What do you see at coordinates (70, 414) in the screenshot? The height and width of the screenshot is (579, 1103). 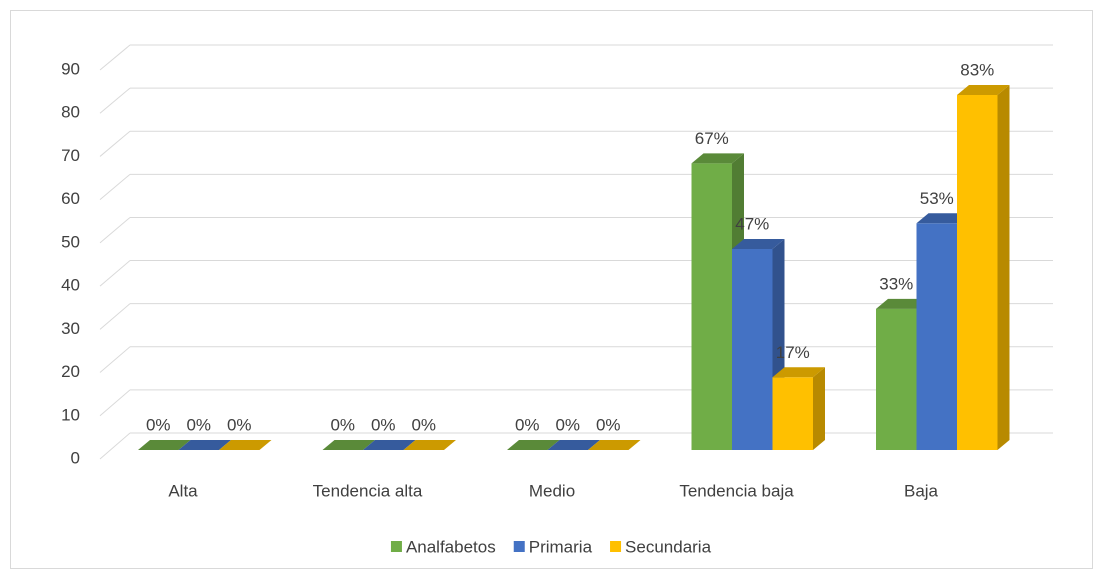 I see `y-tick-label: 10` at bounding box center [70, 414].